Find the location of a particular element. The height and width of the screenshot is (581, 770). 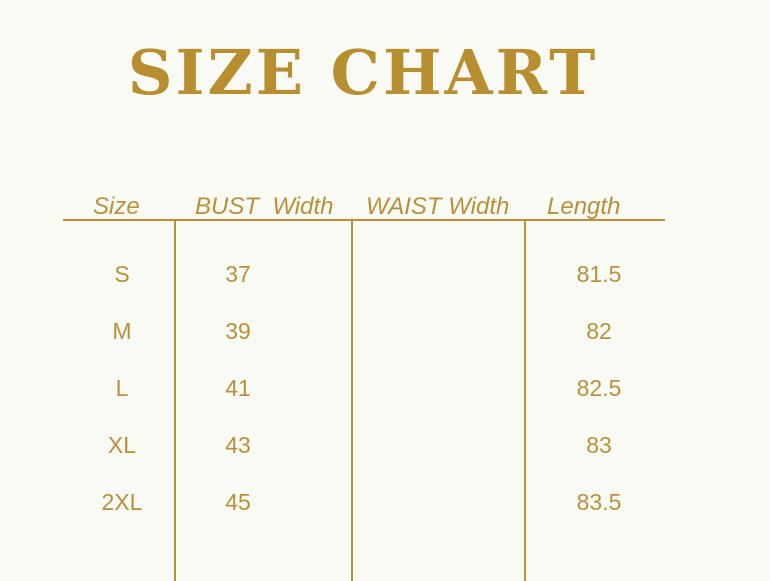

cell-bust: 37 is located at coordinates (238, 274).